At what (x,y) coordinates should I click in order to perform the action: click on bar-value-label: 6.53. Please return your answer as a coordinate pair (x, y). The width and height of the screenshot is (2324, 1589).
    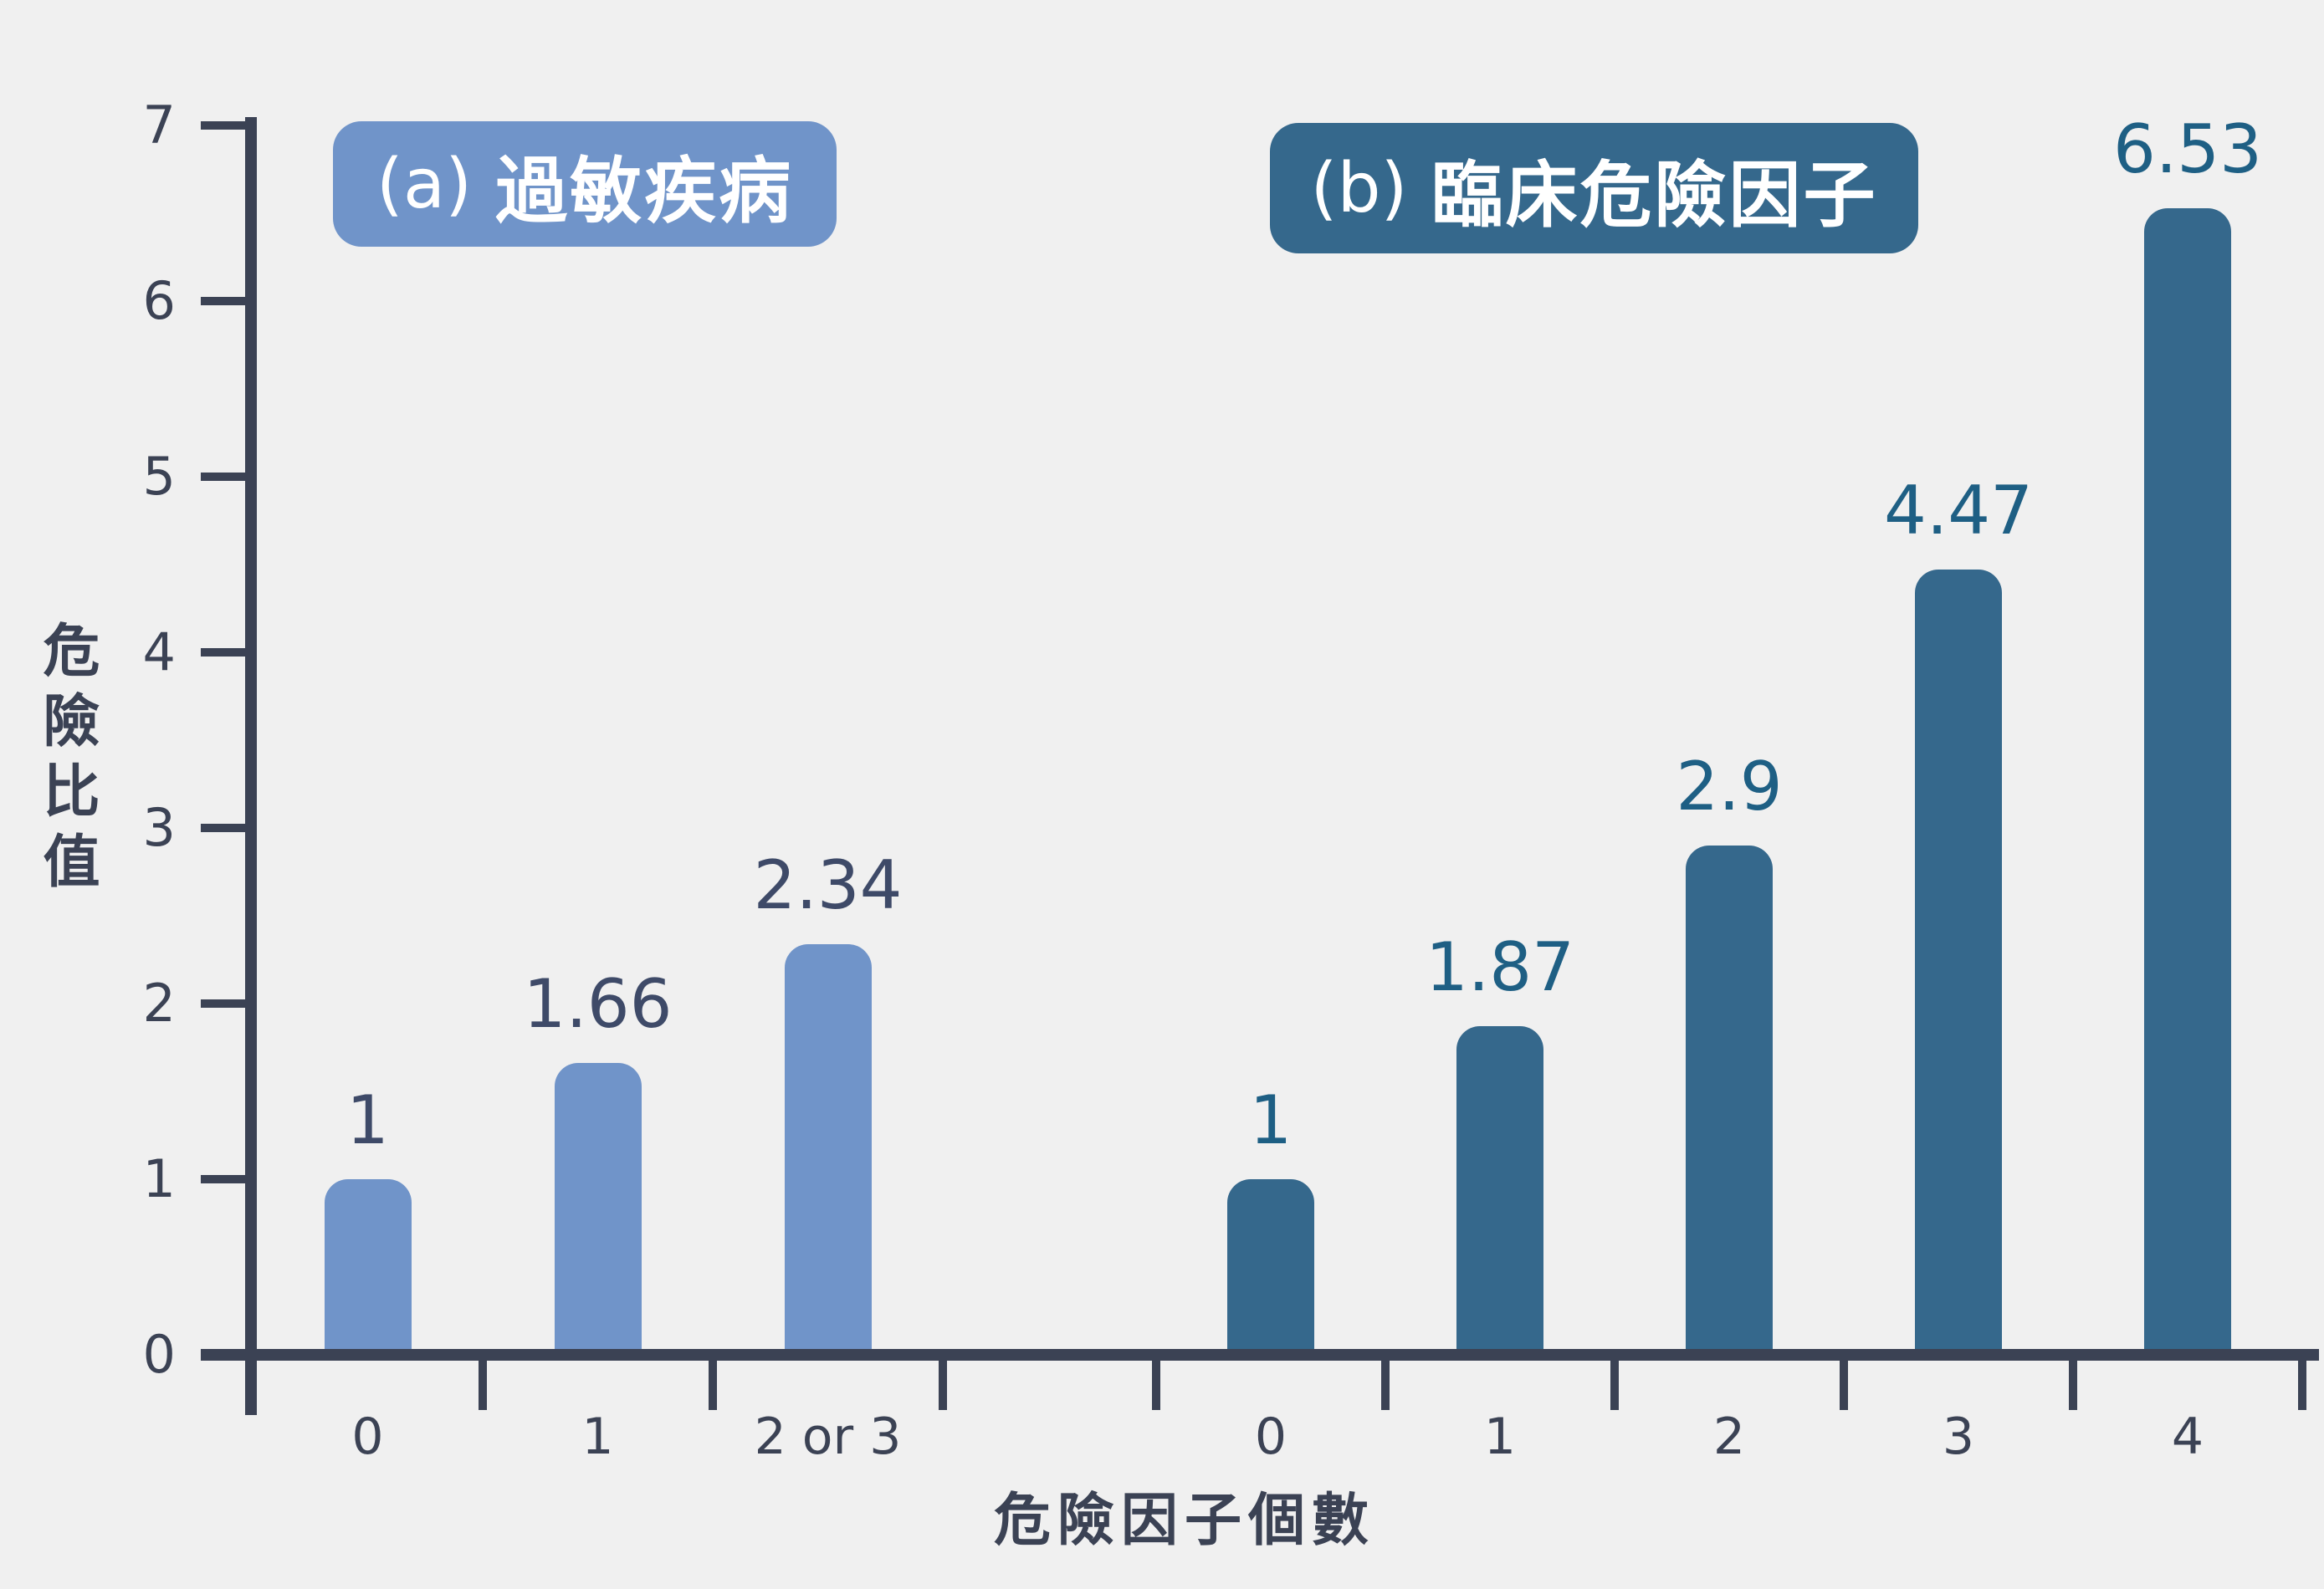
    Looking at the image, I should click on (2187, 149).